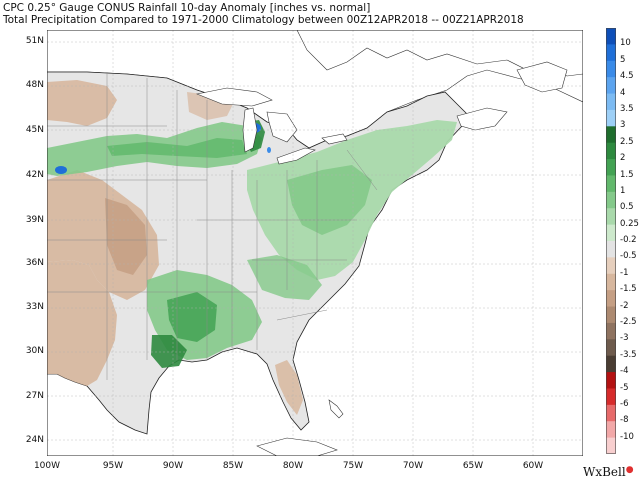 This screenshot has width=640, height=480. What do you see at coordinates (284, 277) in the screenshot?
I see `wet-area-carolinas` at bounding box center [284, 277].